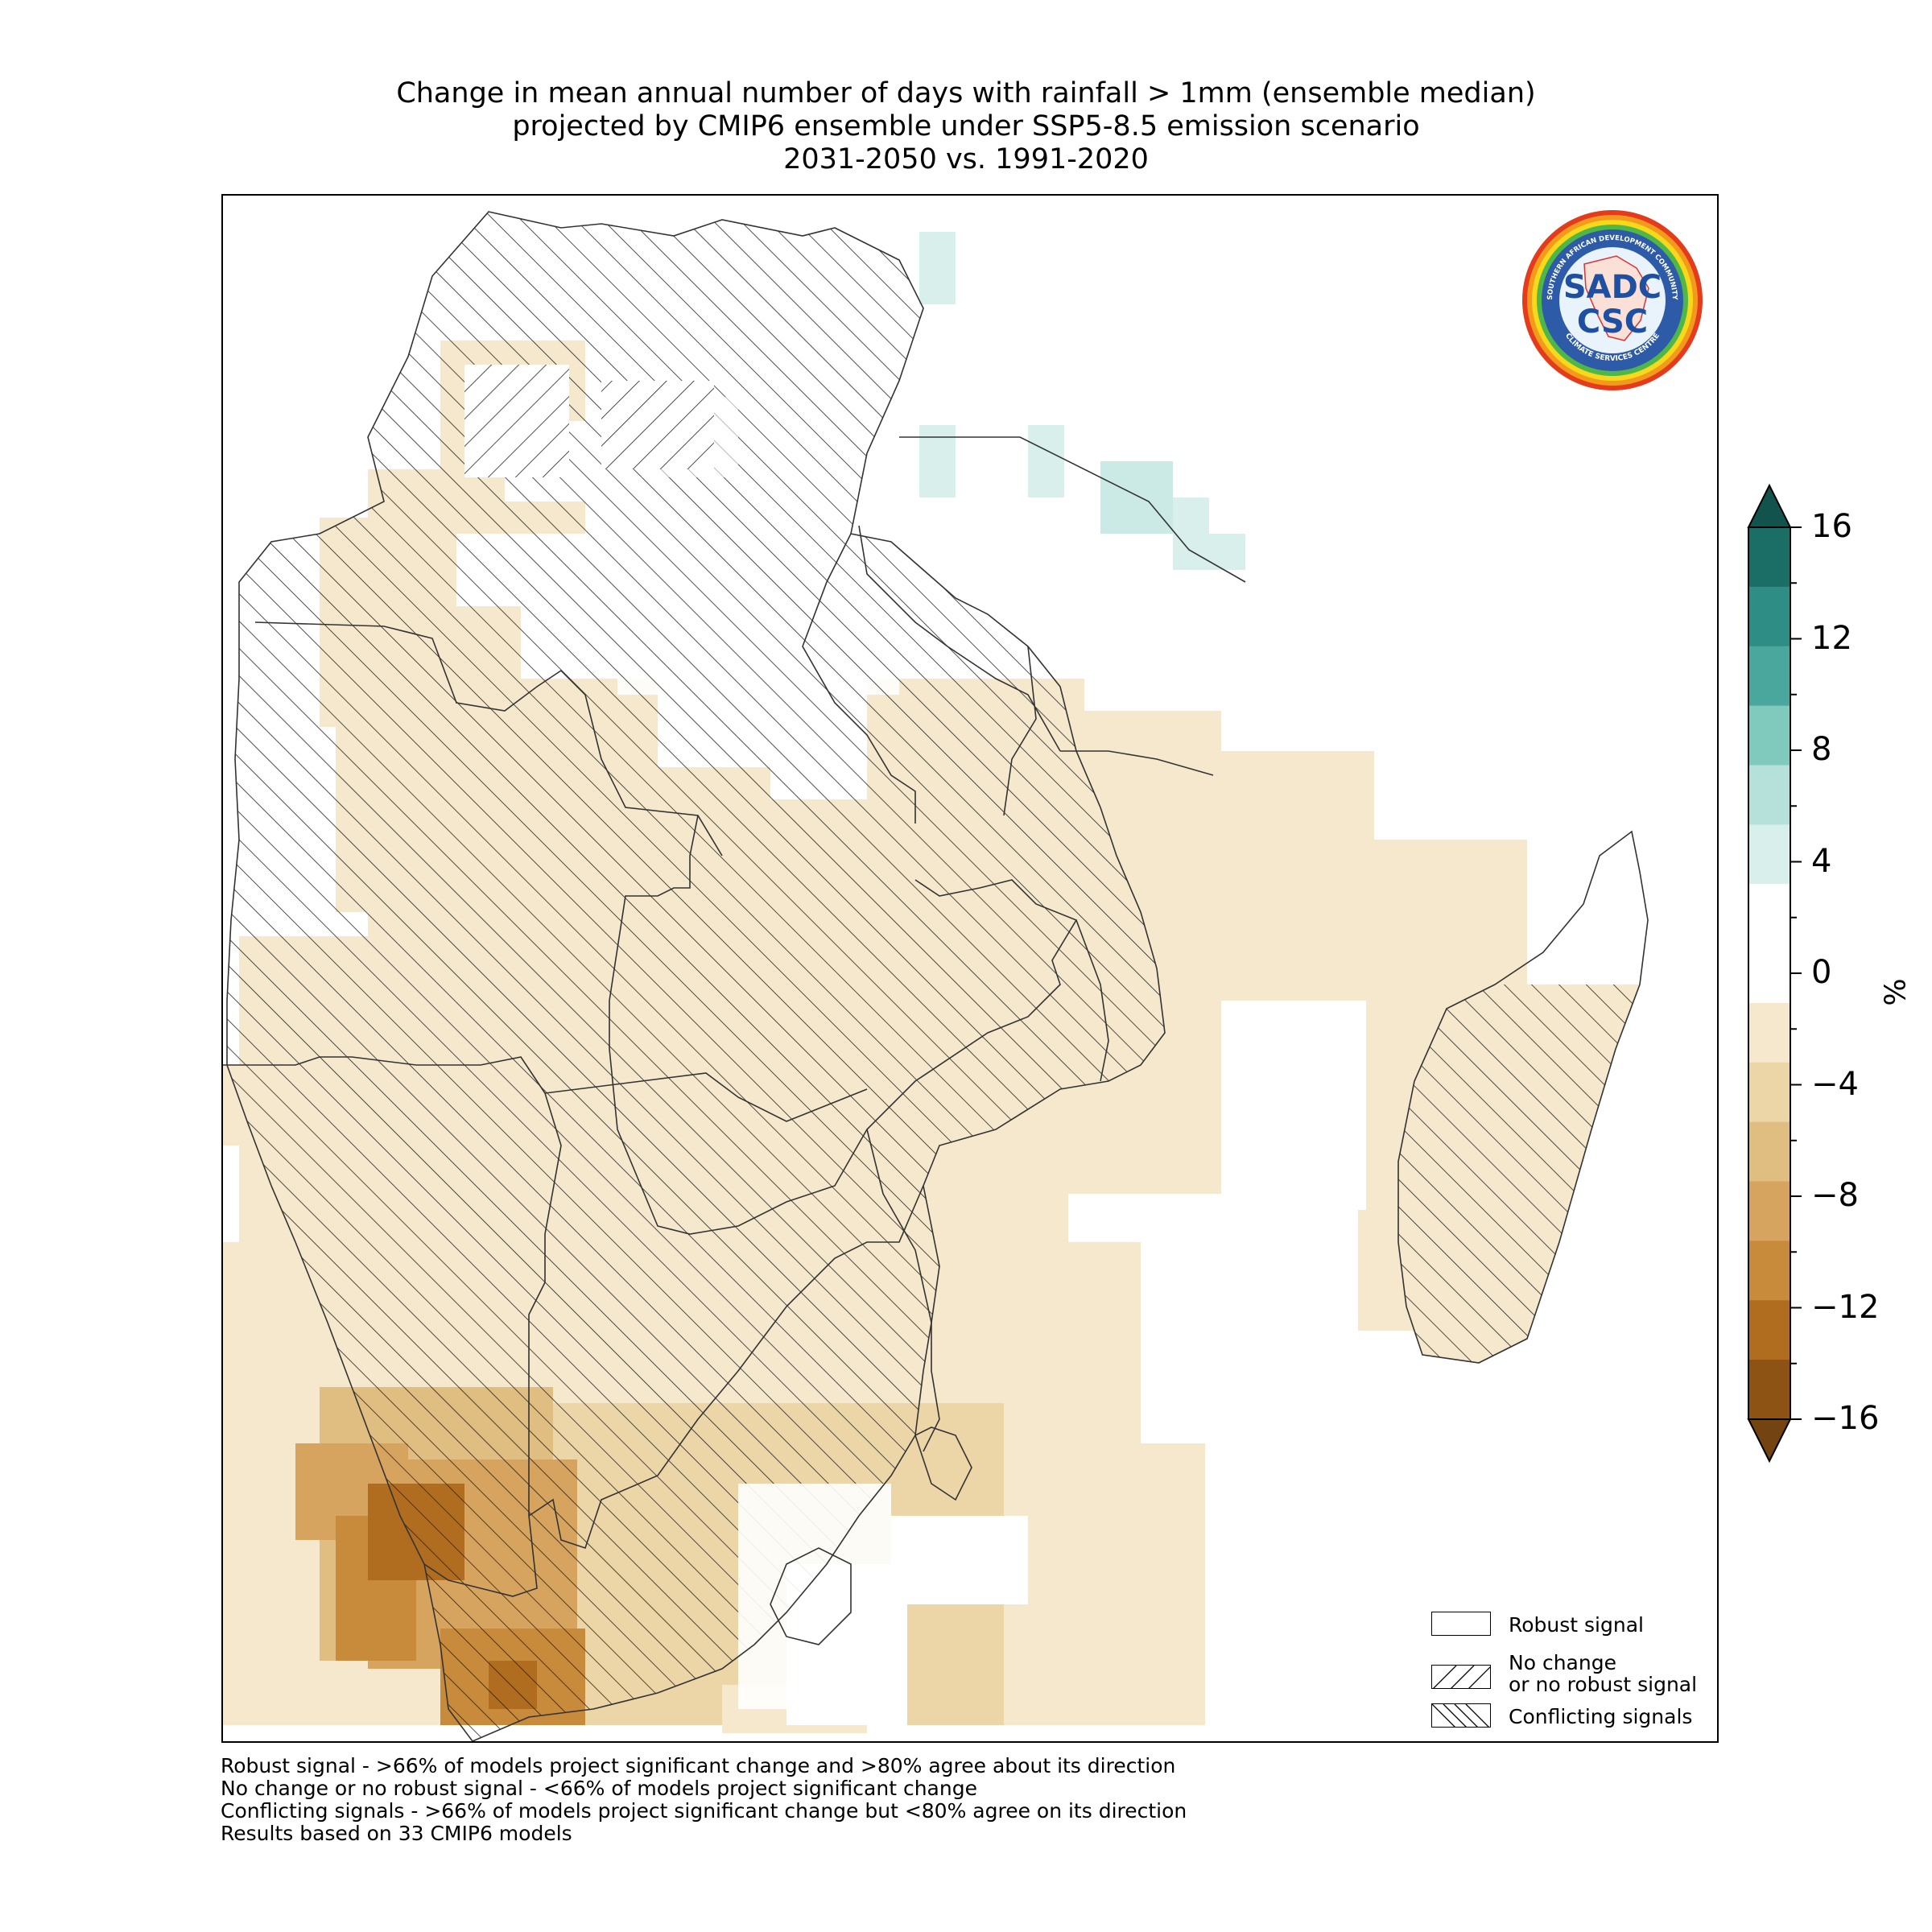 The image size is (1932, 1932). I want to click on legend-item-no-change: No change or no robust signal, so click(1576, 1673).